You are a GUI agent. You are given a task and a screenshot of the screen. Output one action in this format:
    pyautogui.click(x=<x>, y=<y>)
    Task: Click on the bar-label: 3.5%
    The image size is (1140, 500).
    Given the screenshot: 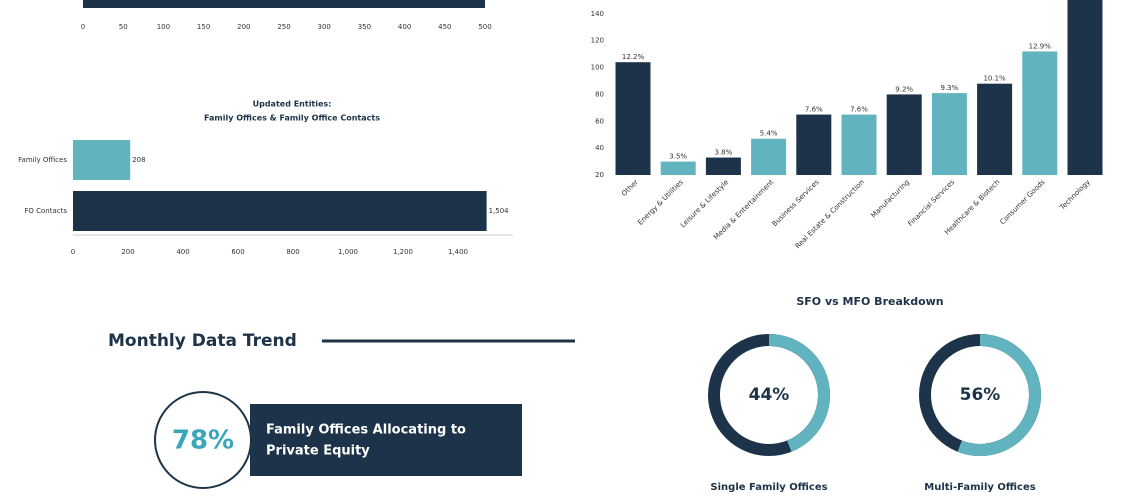 What is the action you would take?
    pyautogui.click(x=678, y=157)
    